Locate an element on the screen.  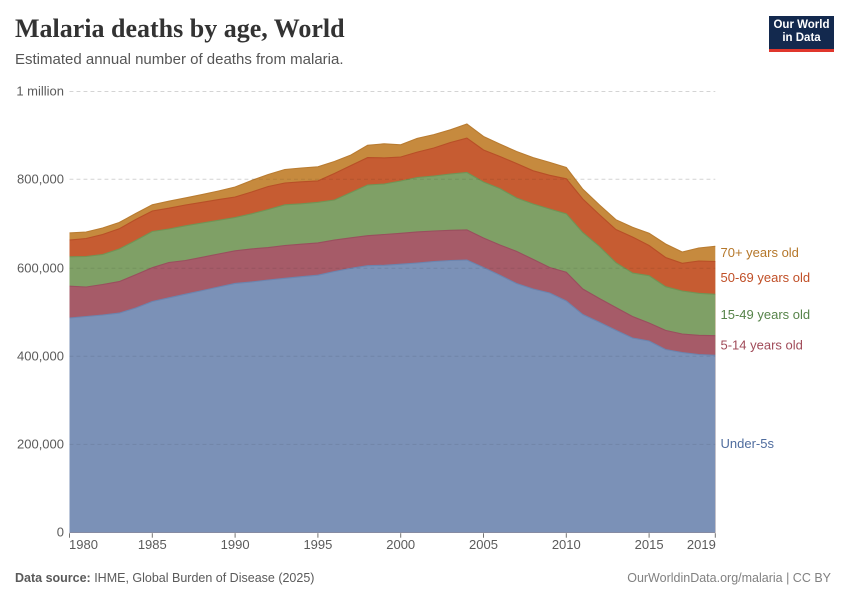
svg-text: 1995 is located at coordinates (317, 544).